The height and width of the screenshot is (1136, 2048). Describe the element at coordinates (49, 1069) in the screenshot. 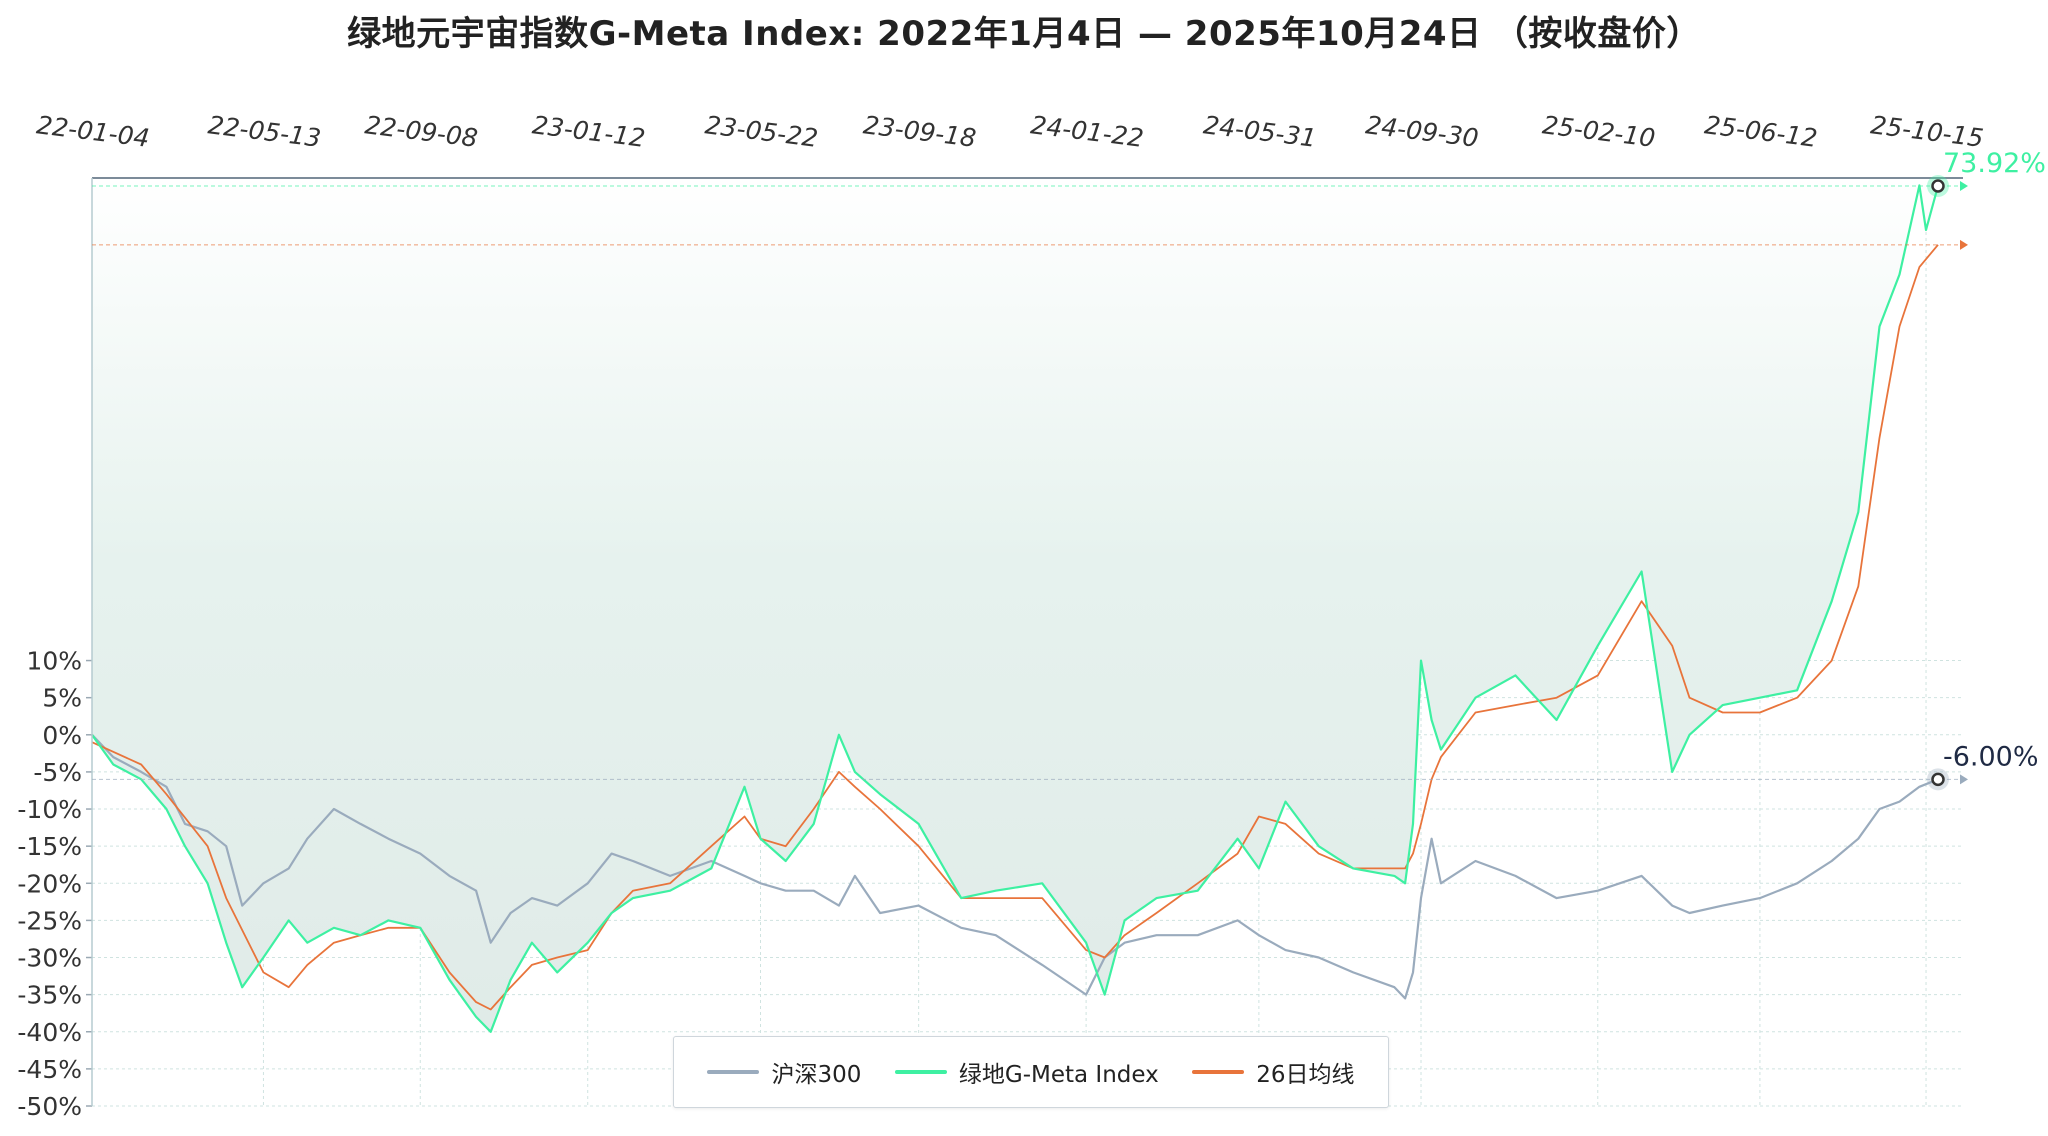

I see `y-tick-label: -45%` at that location.